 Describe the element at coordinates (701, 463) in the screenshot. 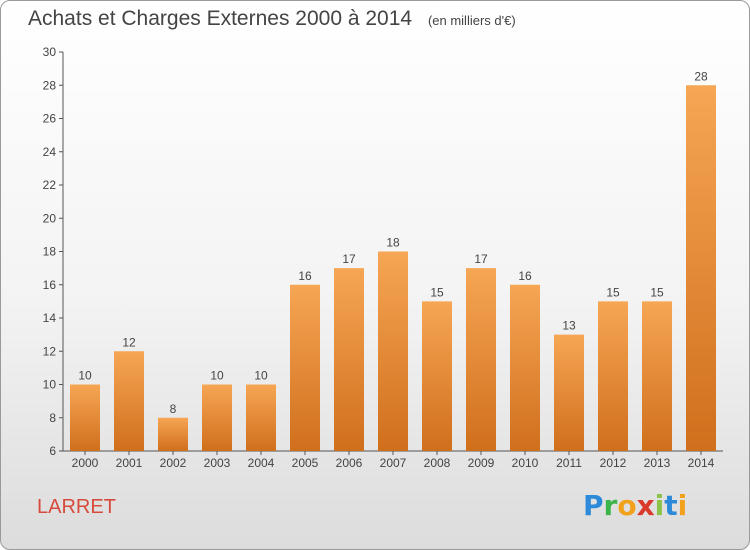

I see `x-tick-label: 2014` at that location.